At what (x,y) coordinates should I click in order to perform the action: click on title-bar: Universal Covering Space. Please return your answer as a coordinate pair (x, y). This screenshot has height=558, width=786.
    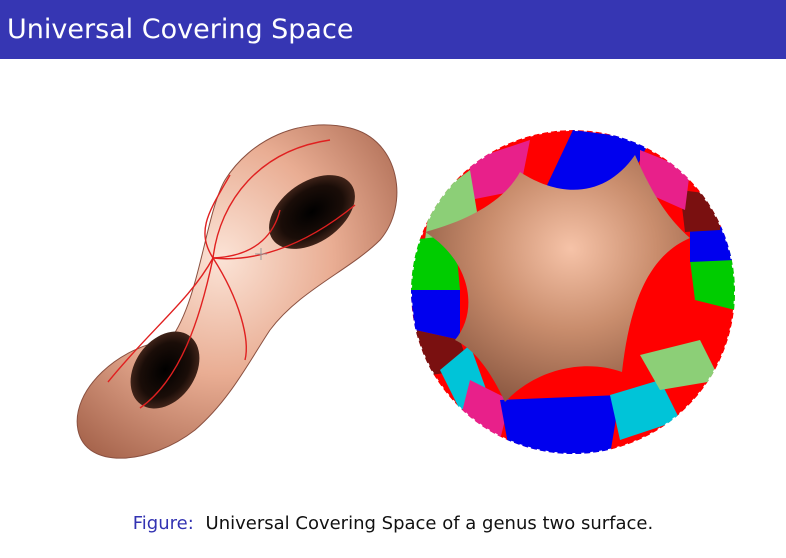
    Looking at the image, I should click on (393, 29).